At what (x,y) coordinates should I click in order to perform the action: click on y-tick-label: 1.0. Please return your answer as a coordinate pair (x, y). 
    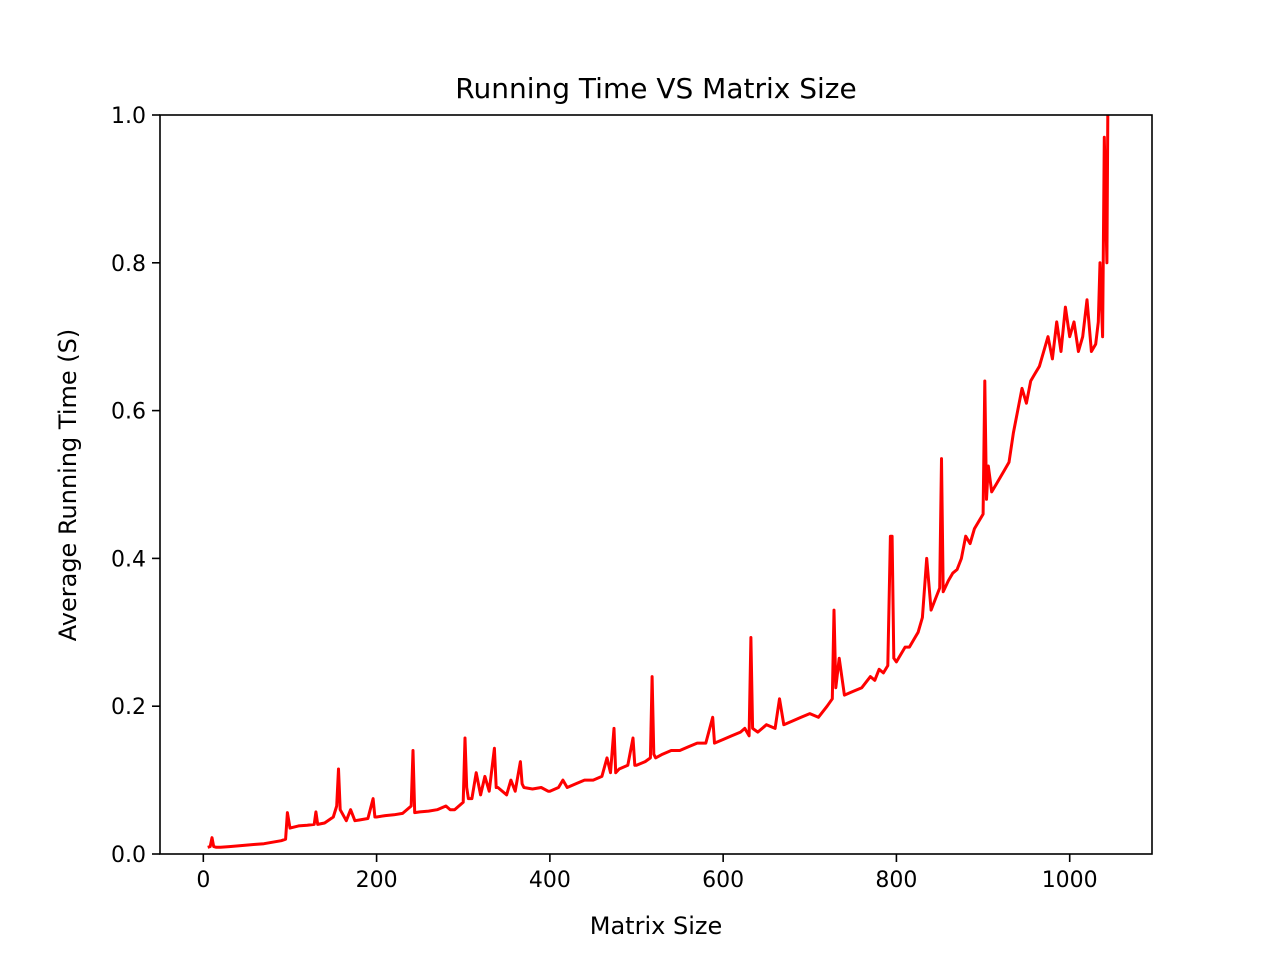
    Looking at the image, I should click on (128, 116).